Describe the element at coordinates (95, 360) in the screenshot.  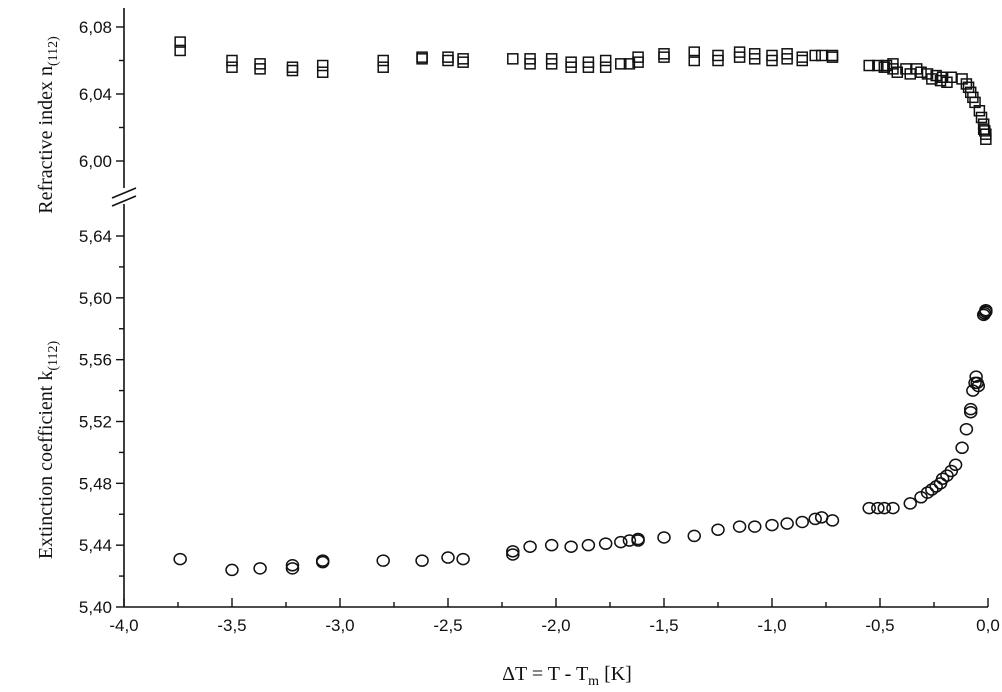
I see `y-lower-tick-label: 5,56` at that location.